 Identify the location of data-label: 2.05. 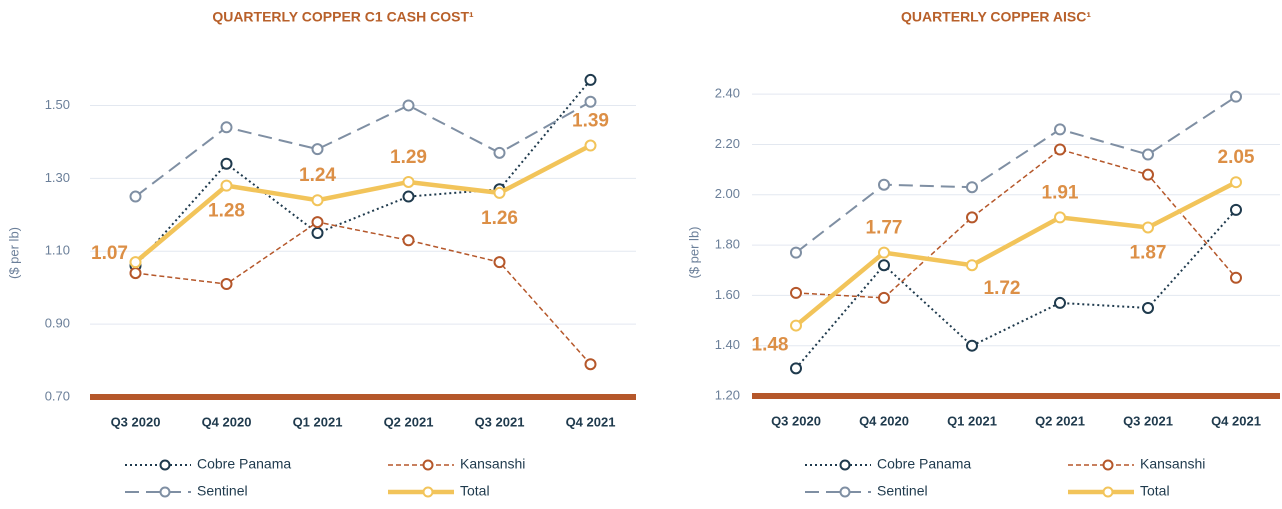
(1236, 157).